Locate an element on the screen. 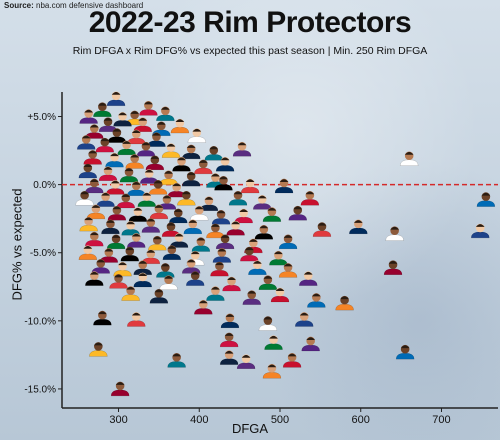 Image resolution: width=500 pixels, height=440 pixels. chart-title: 2022-23 Rim Protectors is located at coordinates (250, 22).